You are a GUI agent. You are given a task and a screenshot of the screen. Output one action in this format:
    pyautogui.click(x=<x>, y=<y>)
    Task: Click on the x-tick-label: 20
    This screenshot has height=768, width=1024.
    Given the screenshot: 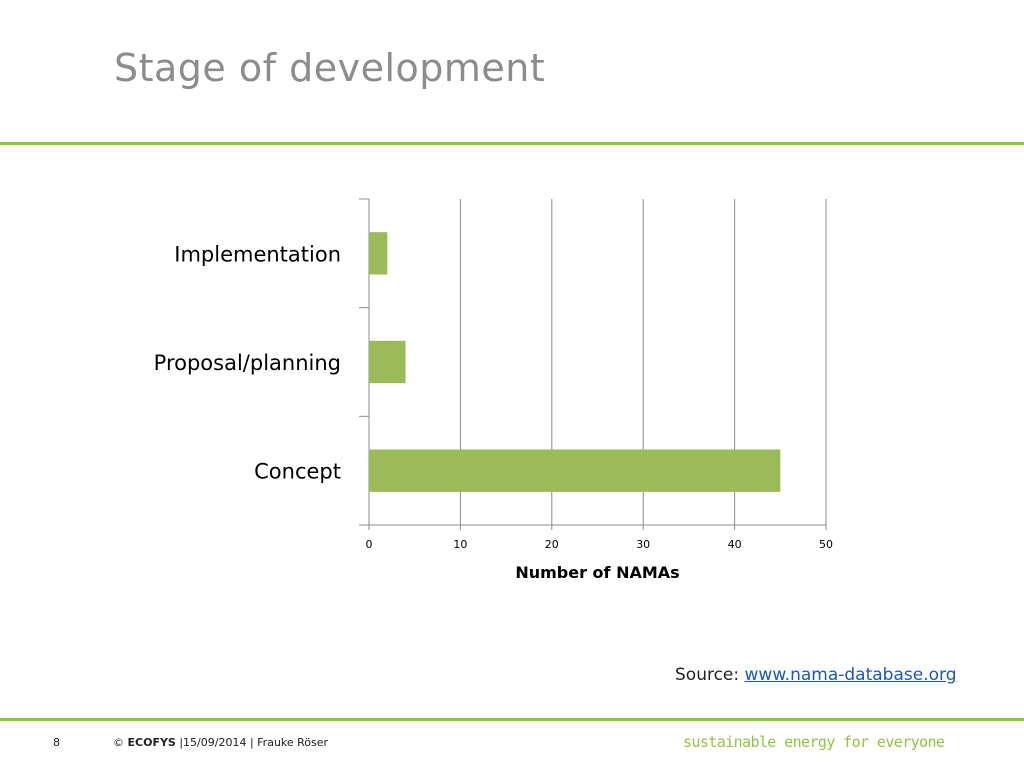 What is the action you would take?
    pyautogui.click(x=552, y=544)
    